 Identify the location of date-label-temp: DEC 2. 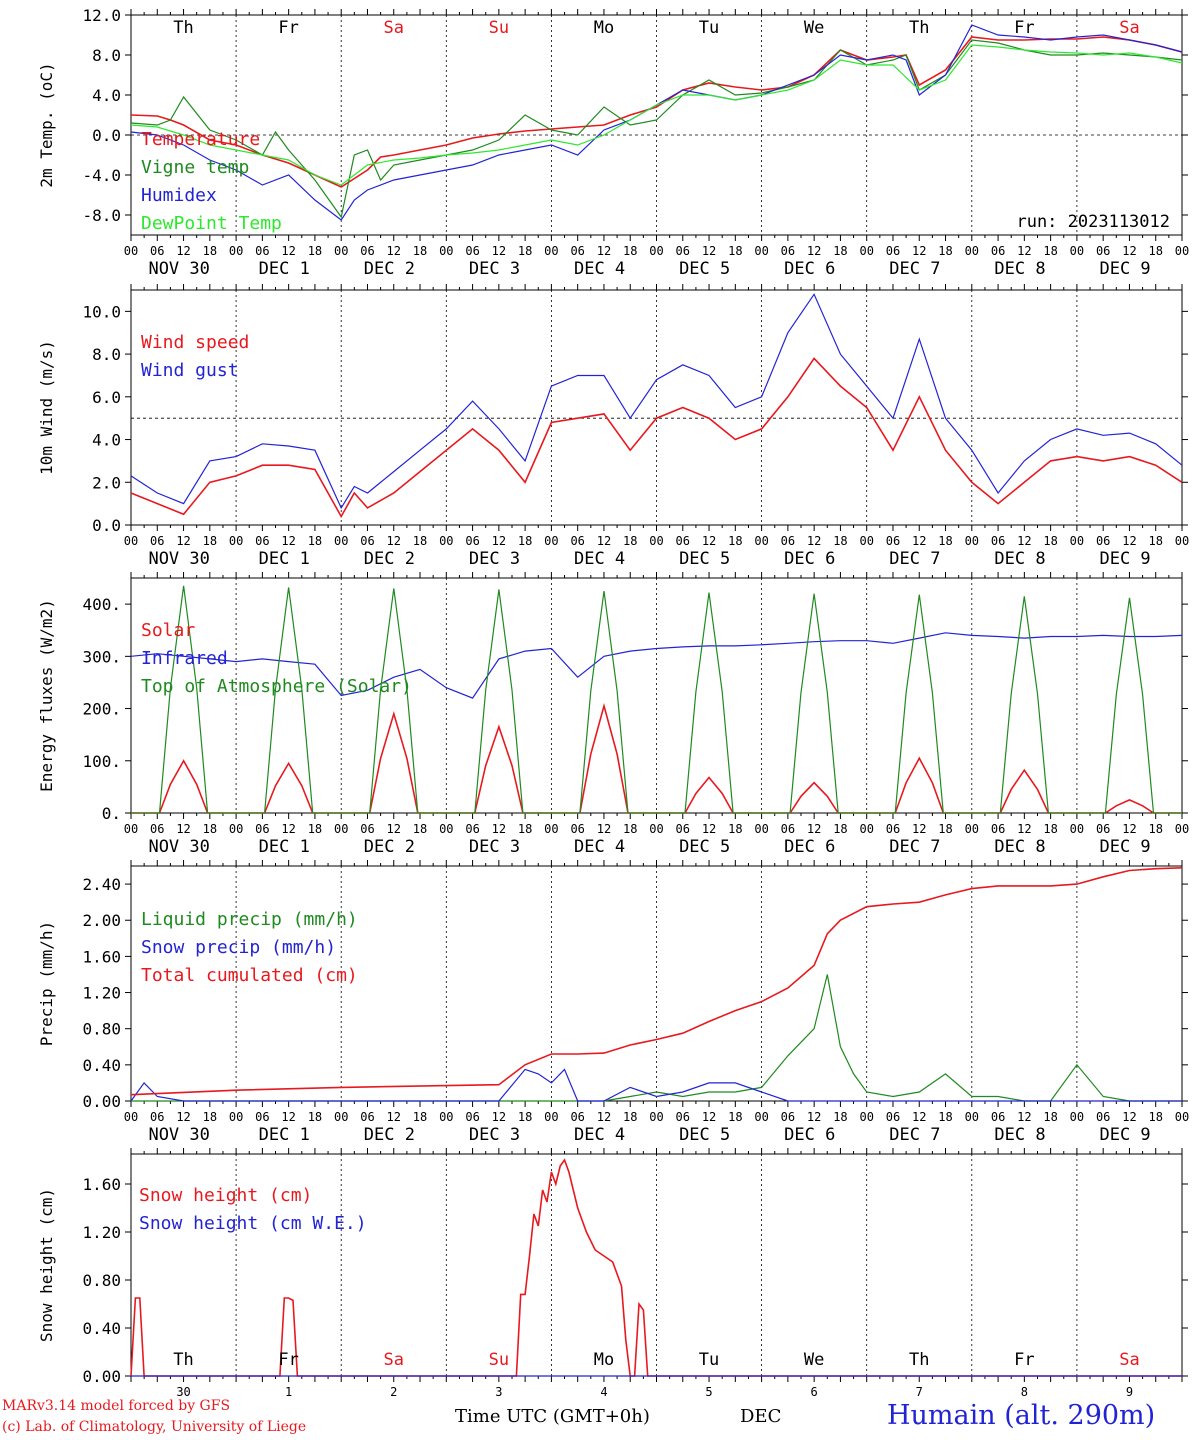
(389, 269).